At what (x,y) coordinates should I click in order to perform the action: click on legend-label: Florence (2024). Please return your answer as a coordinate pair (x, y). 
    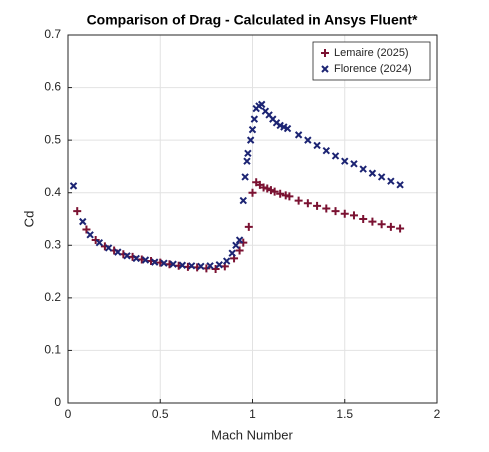
    Looking at the image, I should click on (373, 69).